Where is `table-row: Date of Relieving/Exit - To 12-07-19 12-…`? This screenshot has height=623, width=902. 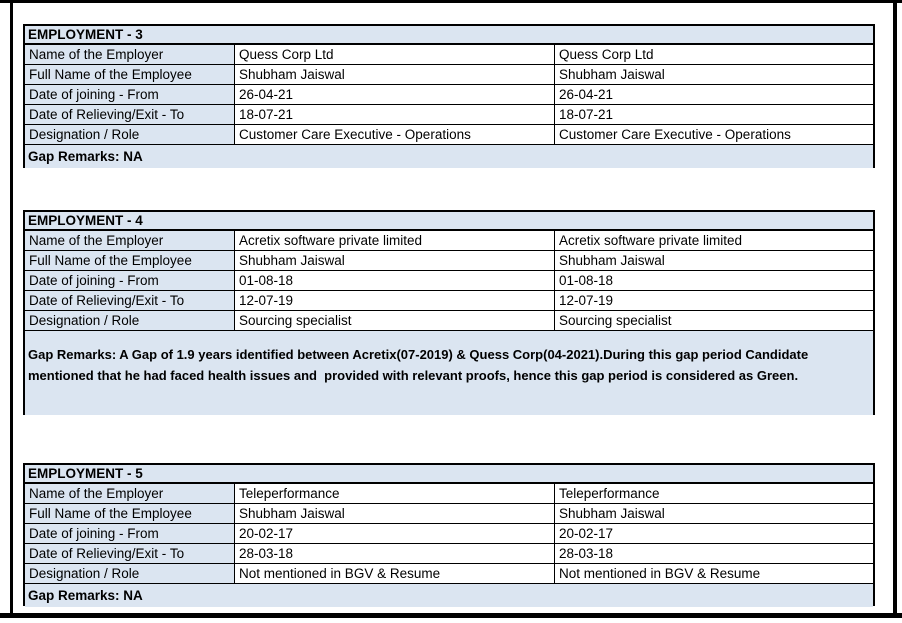
table-row: Date of Relieving/Exit - To 12-07-19 12-… is located at coordinates (449, 301).